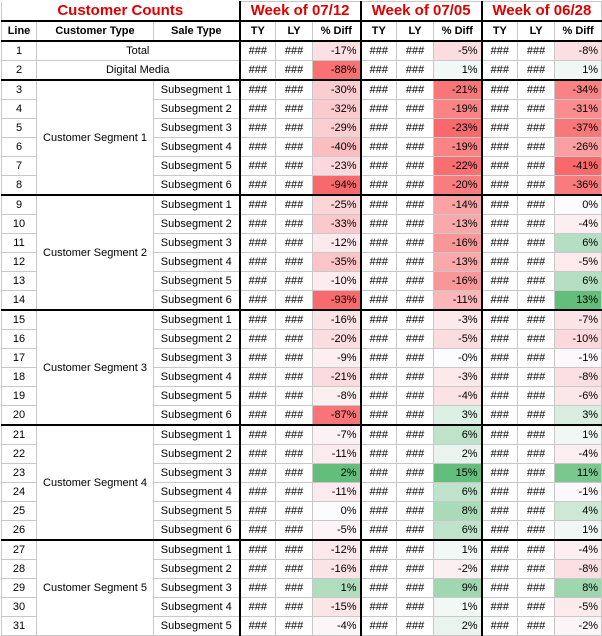  What do you see at coordinates (95, 31) in the screenshot?
I see `header-customer-type: Customer Type` at bounding box center [95, 31].